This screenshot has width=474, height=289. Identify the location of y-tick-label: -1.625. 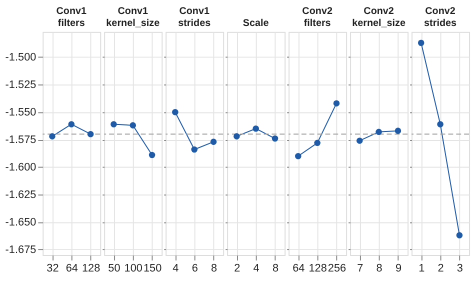
(20, 195).